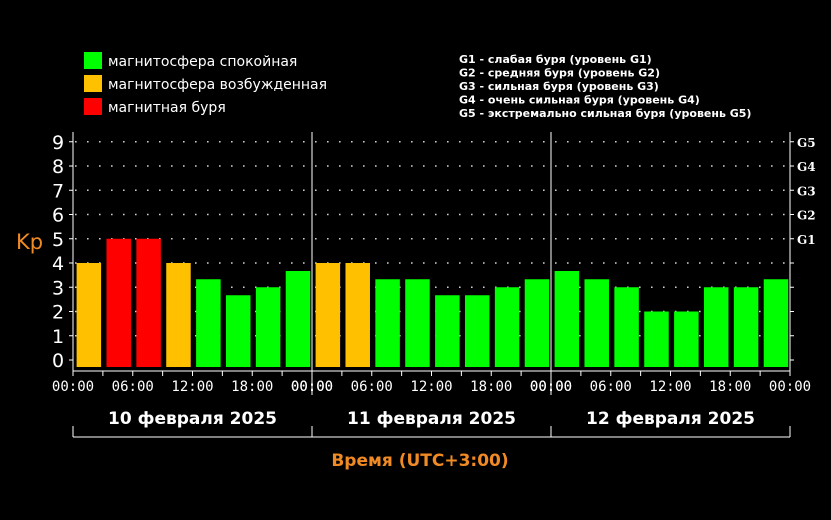  Describe the element at coordinates (58, 313) in the screenshot. I see `ytick-label-2: 2` at that location.